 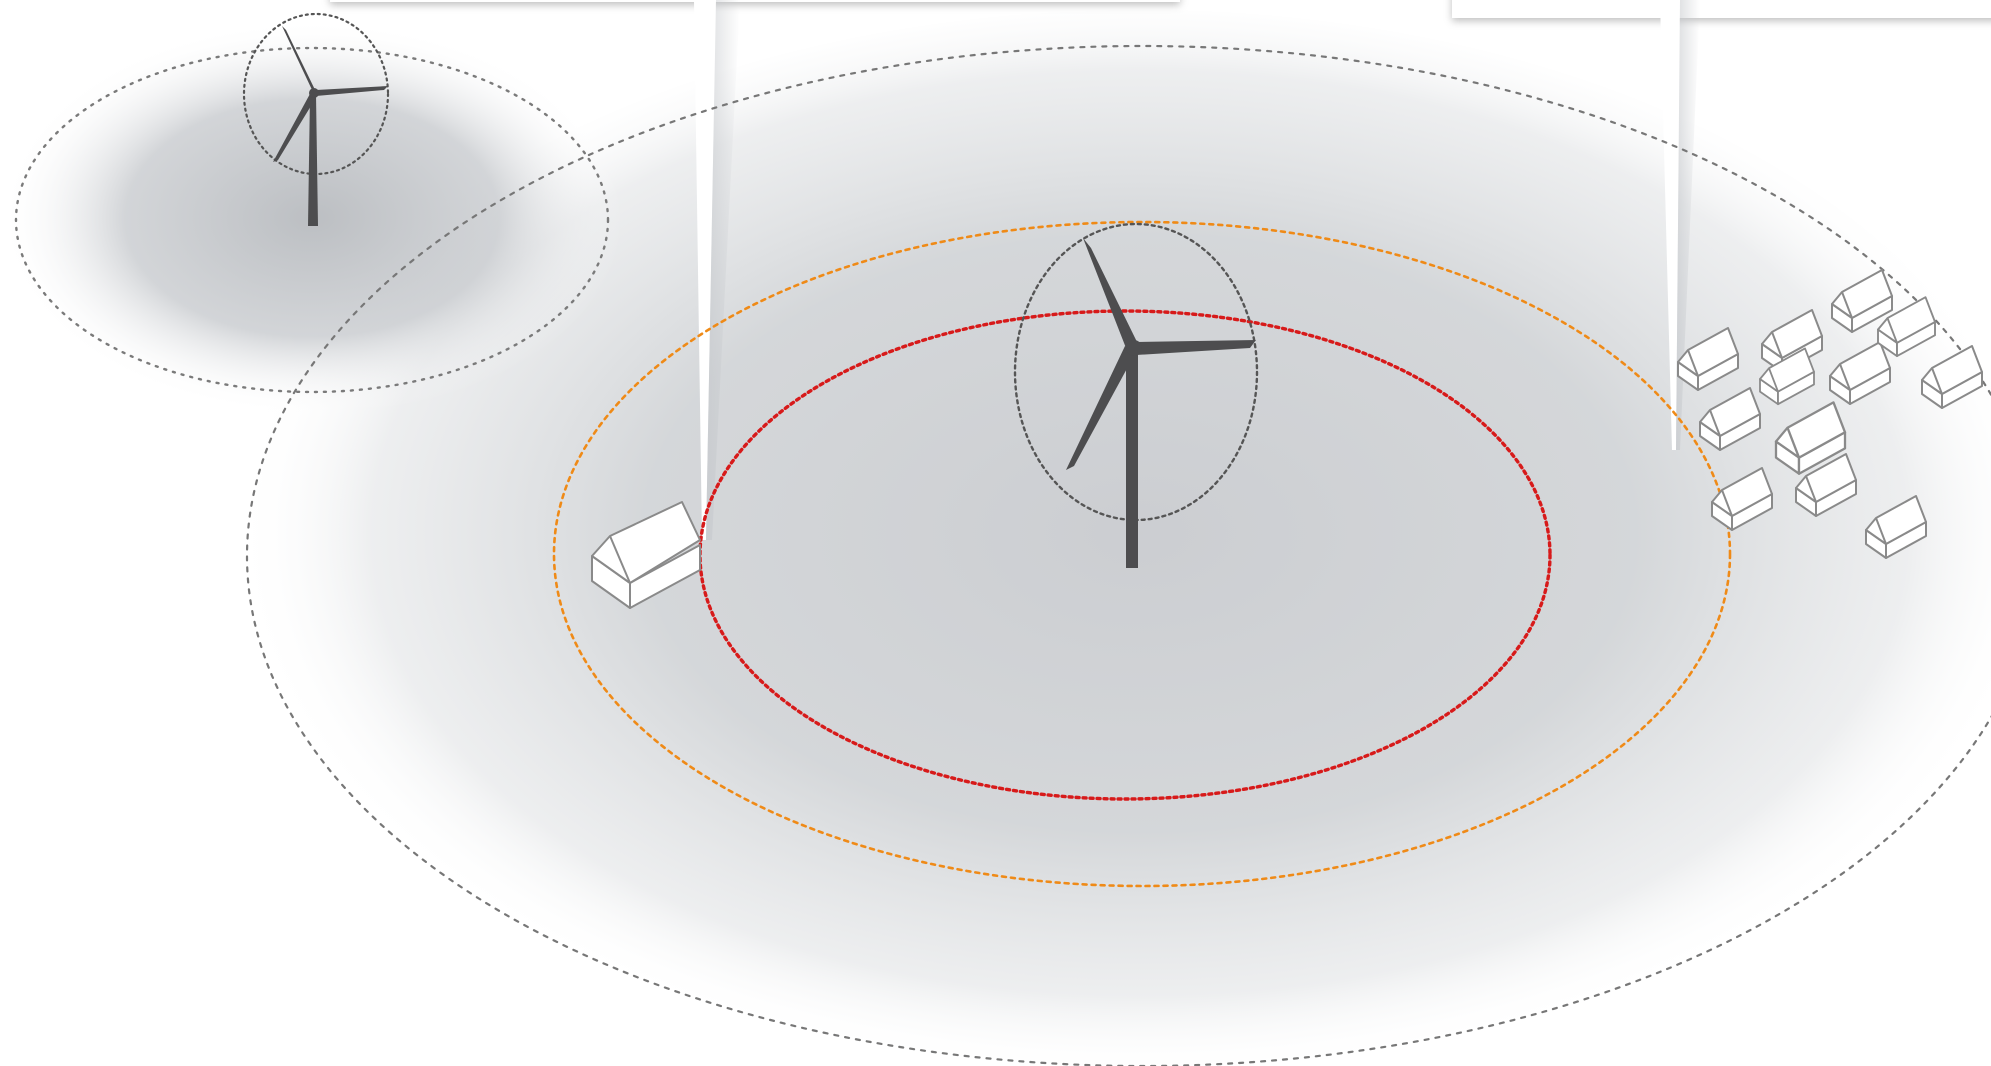 What do you see at coordinates (723, 270) in the screenshot?
I see `left-callout-pointer-shade` at bounding box center [723, 270].